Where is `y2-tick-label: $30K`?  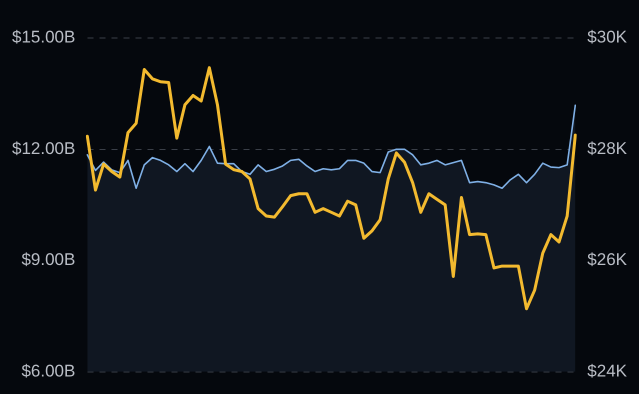
y2-tick-label: $30K is located at coordinates (607, 37).